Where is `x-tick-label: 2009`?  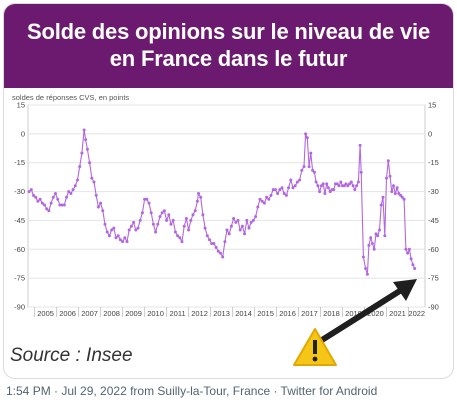 x-tick-label: 2009 is located at coordinates (133, 313).